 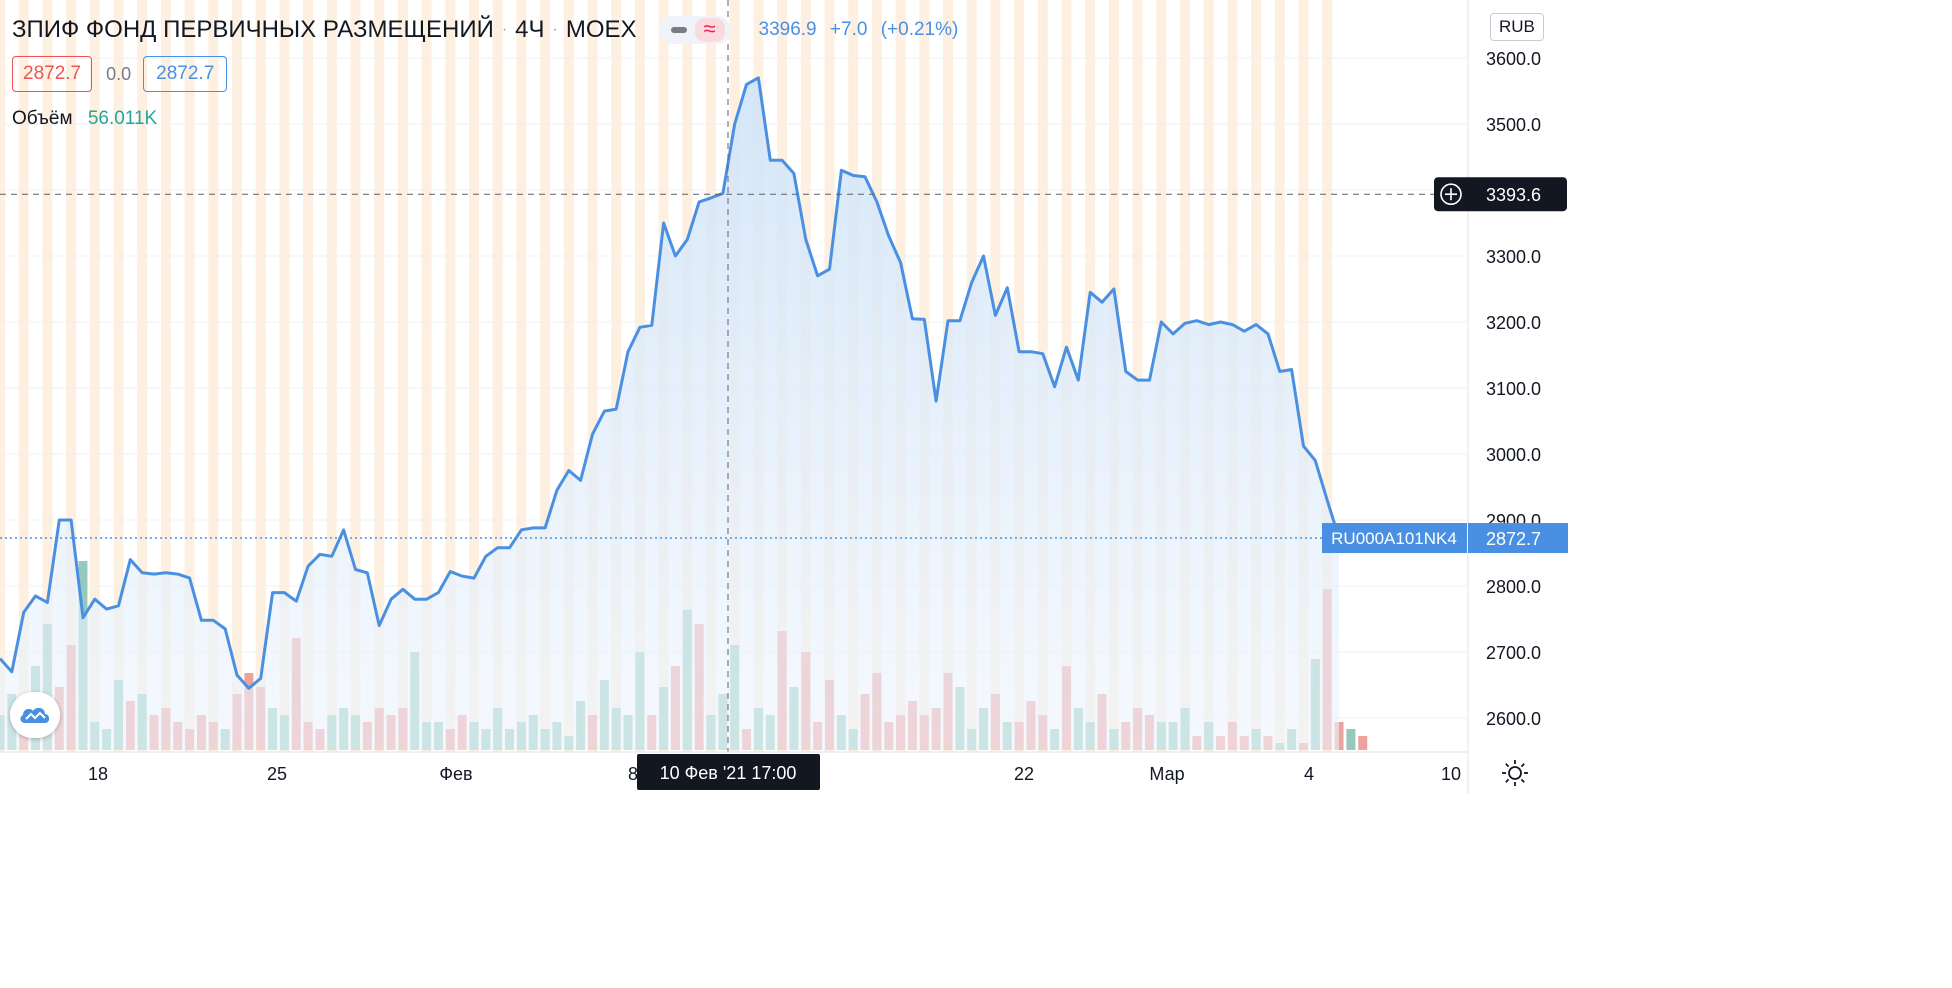 I want to click on y-tick-label: 3100.0, so click(x=1513, y=389).